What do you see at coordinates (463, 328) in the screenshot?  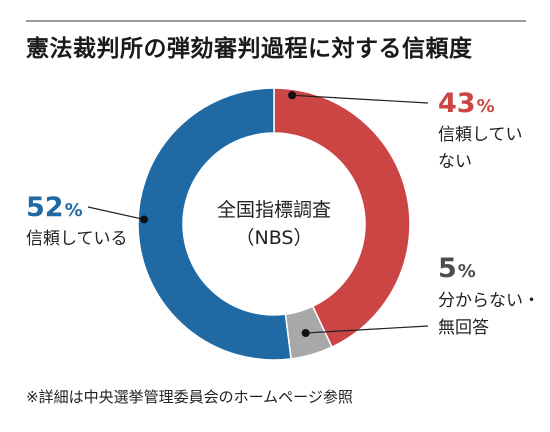 I see `category-label-line: 無回答` at bounding box center [463, 328].